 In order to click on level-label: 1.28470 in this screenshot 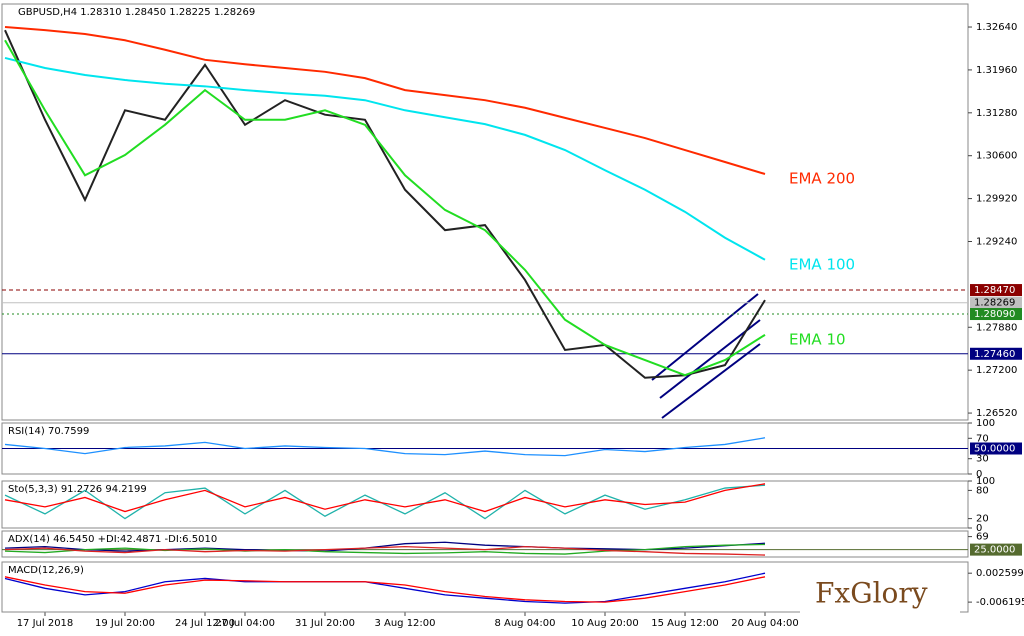, I will do `click(994, 290)`.